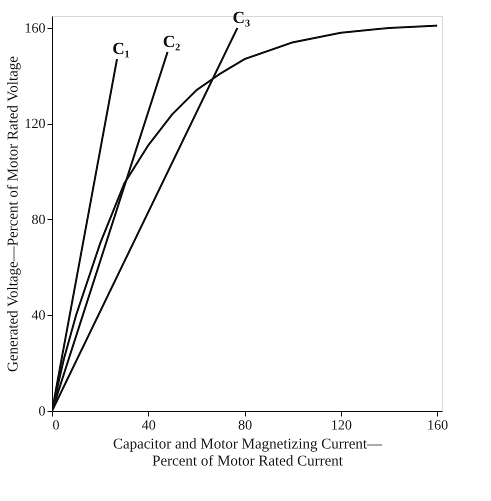 The width and height of the screenshot is (491, 501). I want to click on x-tick-label: 160, so click(437, 426).